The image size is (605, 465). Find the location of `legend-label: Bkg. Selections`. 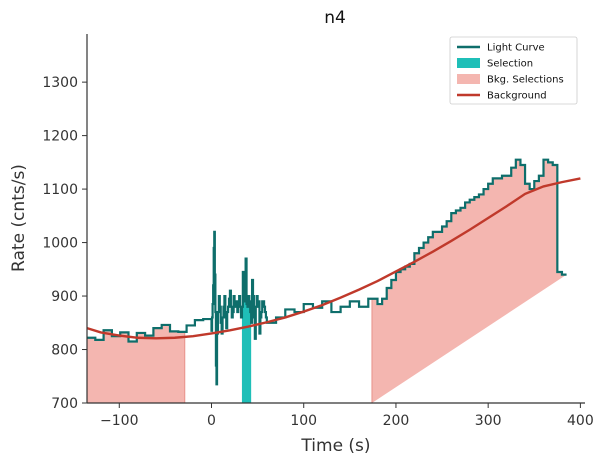

legend-label: Bkg. Selections is located at coordinates (525, 80).